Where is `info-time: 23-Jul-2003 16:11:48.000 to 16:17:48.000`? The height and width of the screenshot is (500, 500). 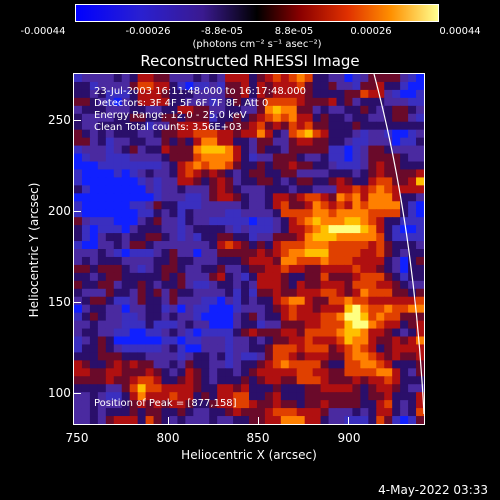 info-time: 23-Jul-2003 16:11:48.000 to 16:17:48.000 is located at coordinates (200, 91).